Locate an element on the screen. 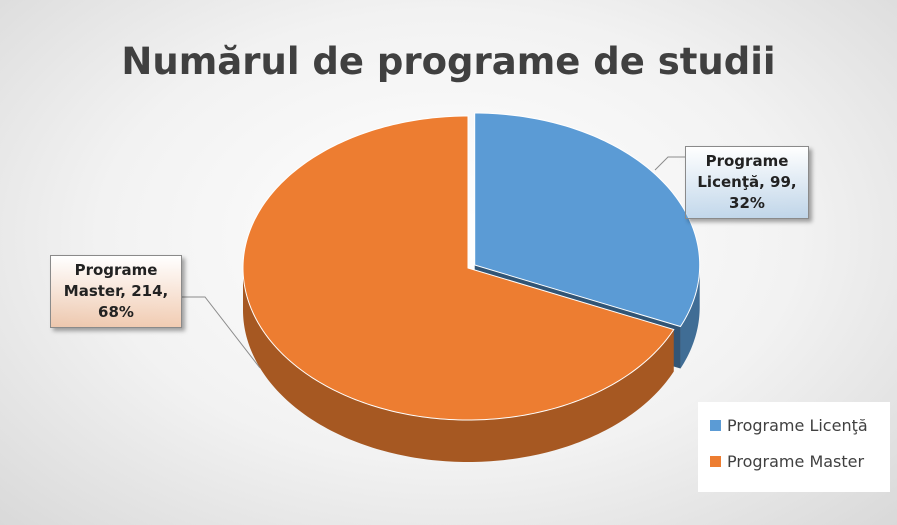 This screenshot has height=525, width=897. legend: Programe Licenţă Programe Master is located at coordinates (794, 447).